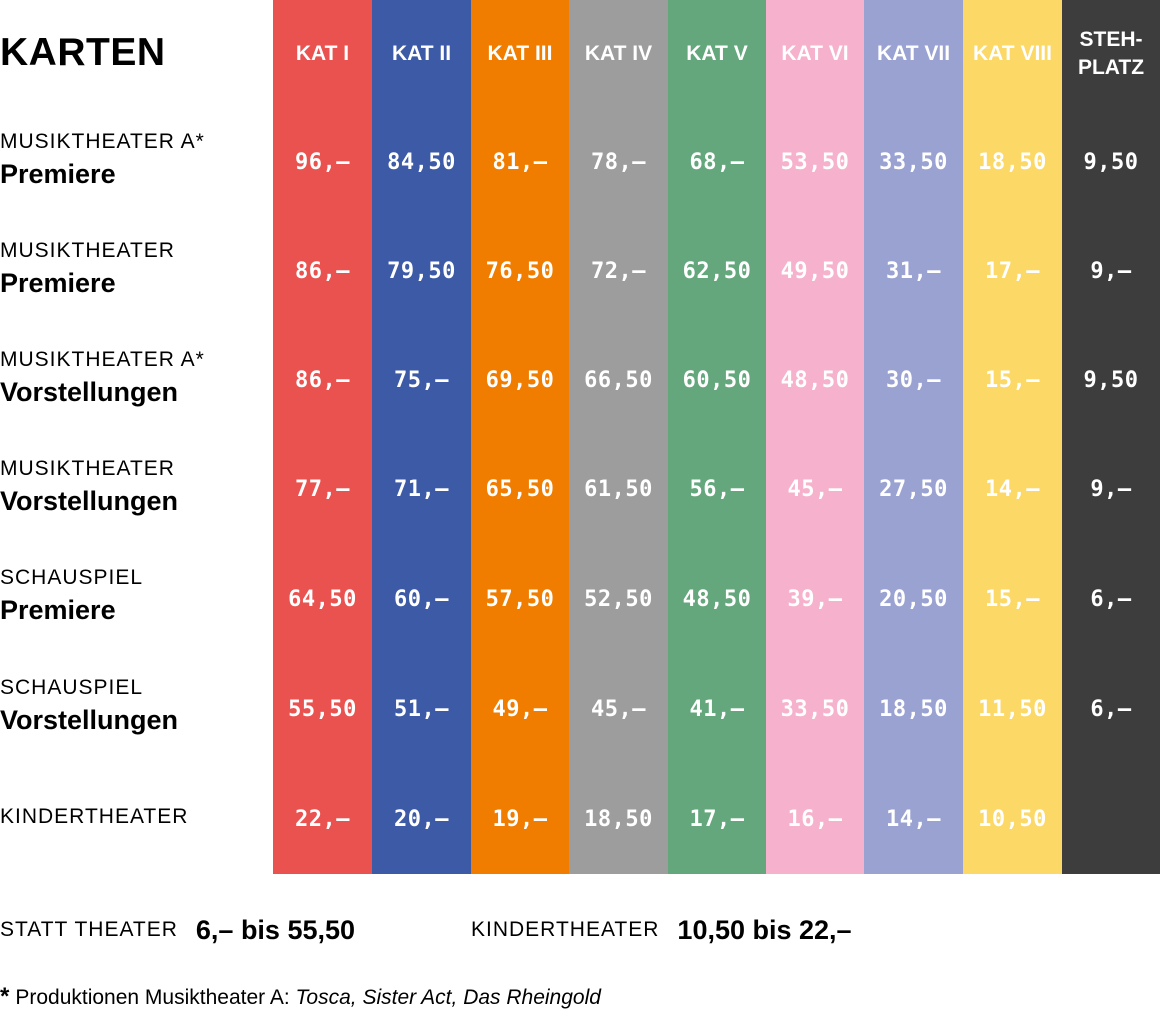  What do you see at coordinates (717, 380) in the screenshot?
I see `price-cell: 60,50` at bounding box center [717, 380].